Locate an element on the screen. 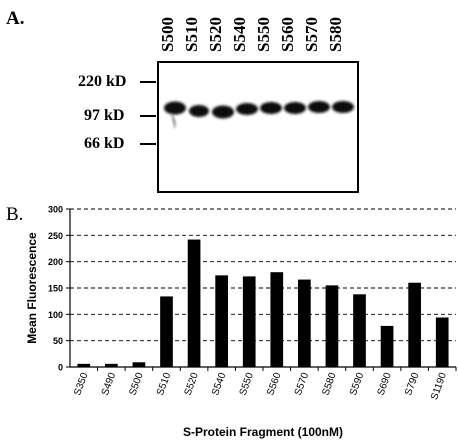  y-tick-label: 0 is located at coordinates (60, 368).